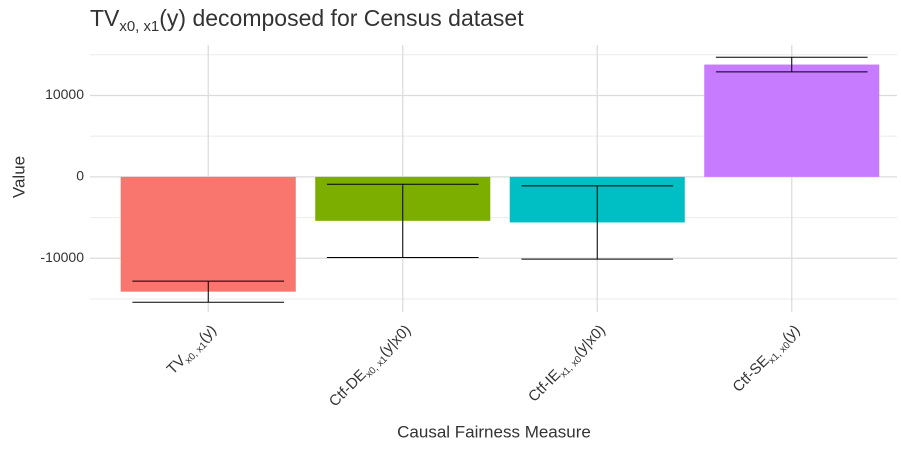 The width and height of the screenshot is (901, 451). I want to click on subscript: x0, x1, so click(139, 26).